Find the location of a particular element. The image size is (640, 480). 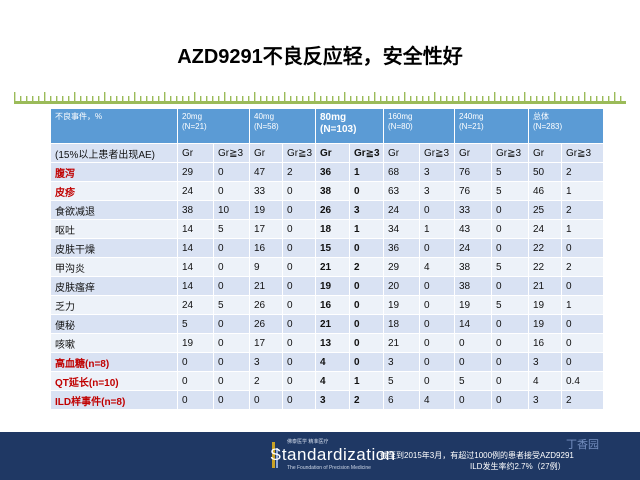

table-cell: 24 is located at coordinates (545, 229).